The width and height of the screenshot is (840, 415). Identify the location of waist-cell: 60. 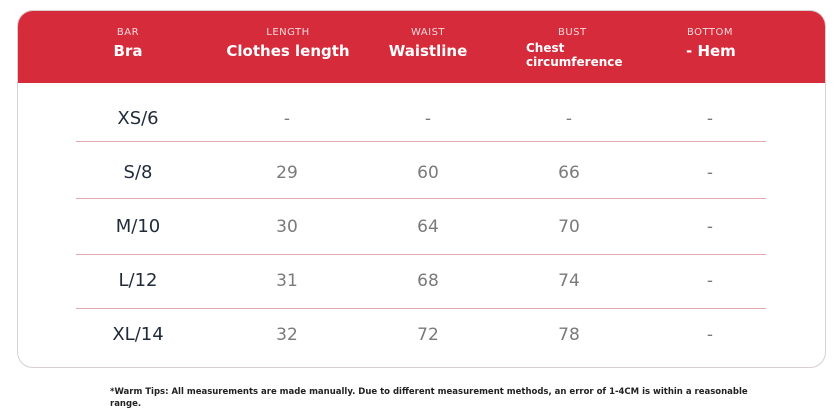
(428, 173).